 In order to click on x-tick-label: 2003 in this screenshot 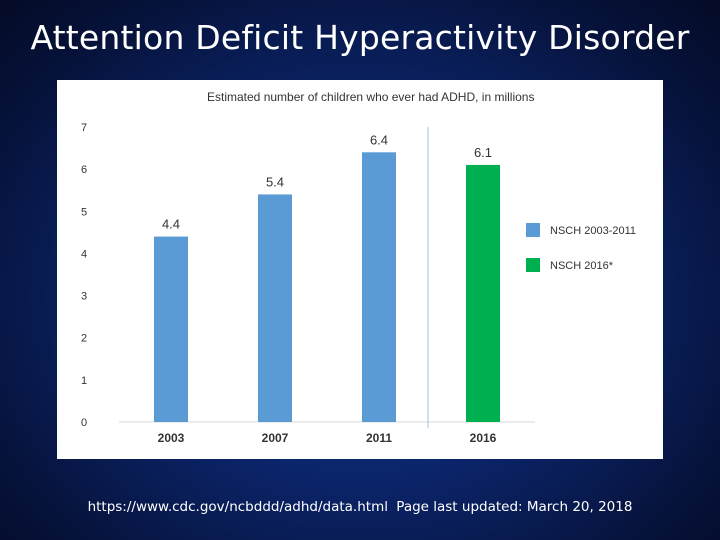, I will do `click(171, 438)`.